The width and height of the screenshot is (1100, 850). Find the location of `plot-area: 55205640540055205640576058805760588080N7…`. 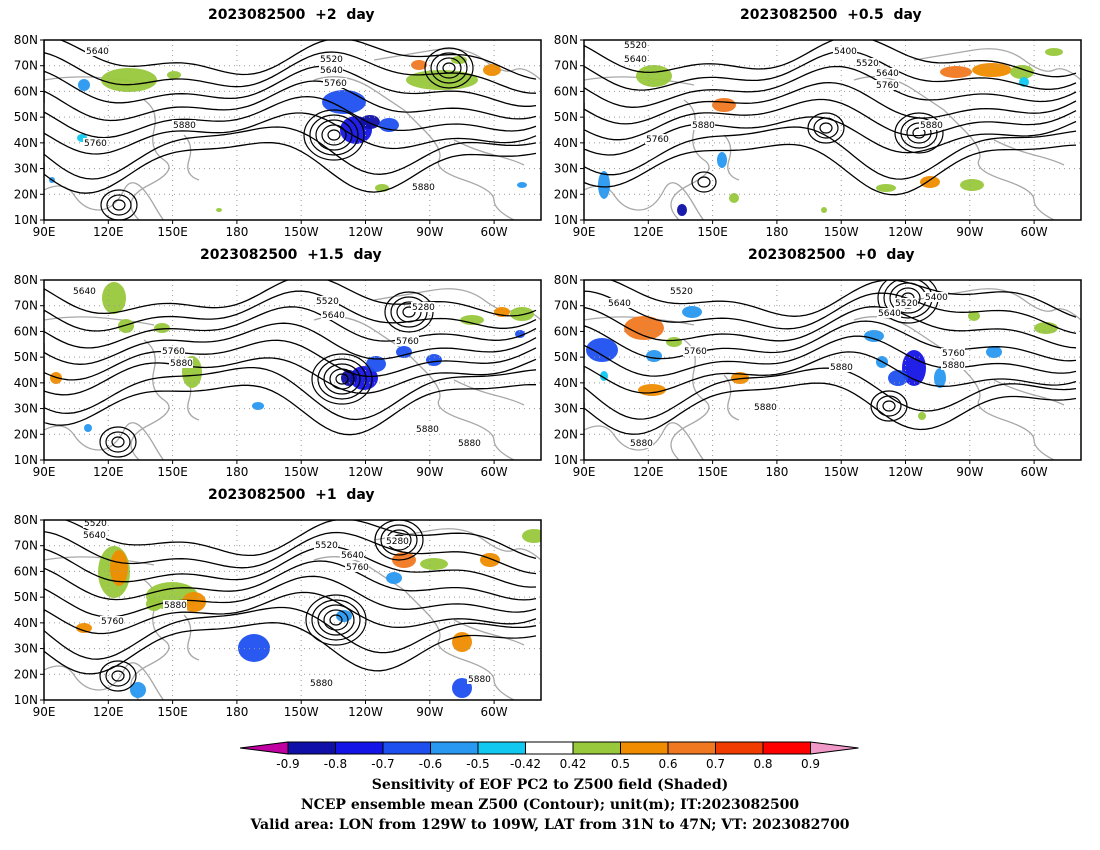

plot-area: 55205640540055205640576058805760588080N7… is located at coordinates (818, 136).